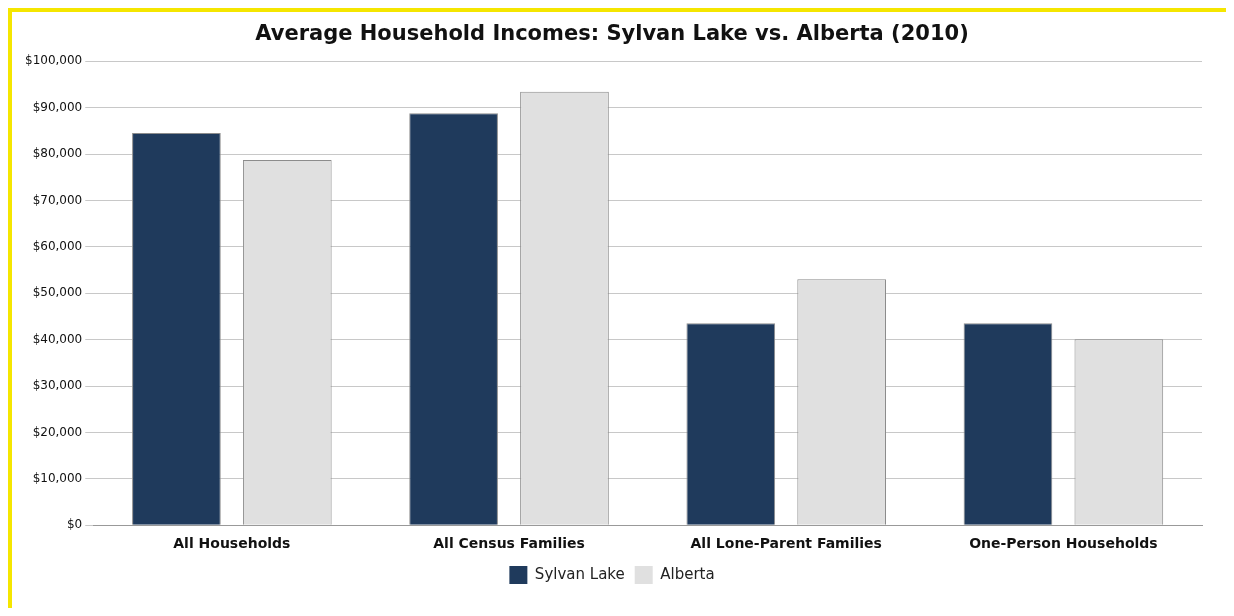 The image size is (1234, 616). Describe the element at coordinates (687, 573) in the screenshot. I see `legend-label: Alberta` at that location.